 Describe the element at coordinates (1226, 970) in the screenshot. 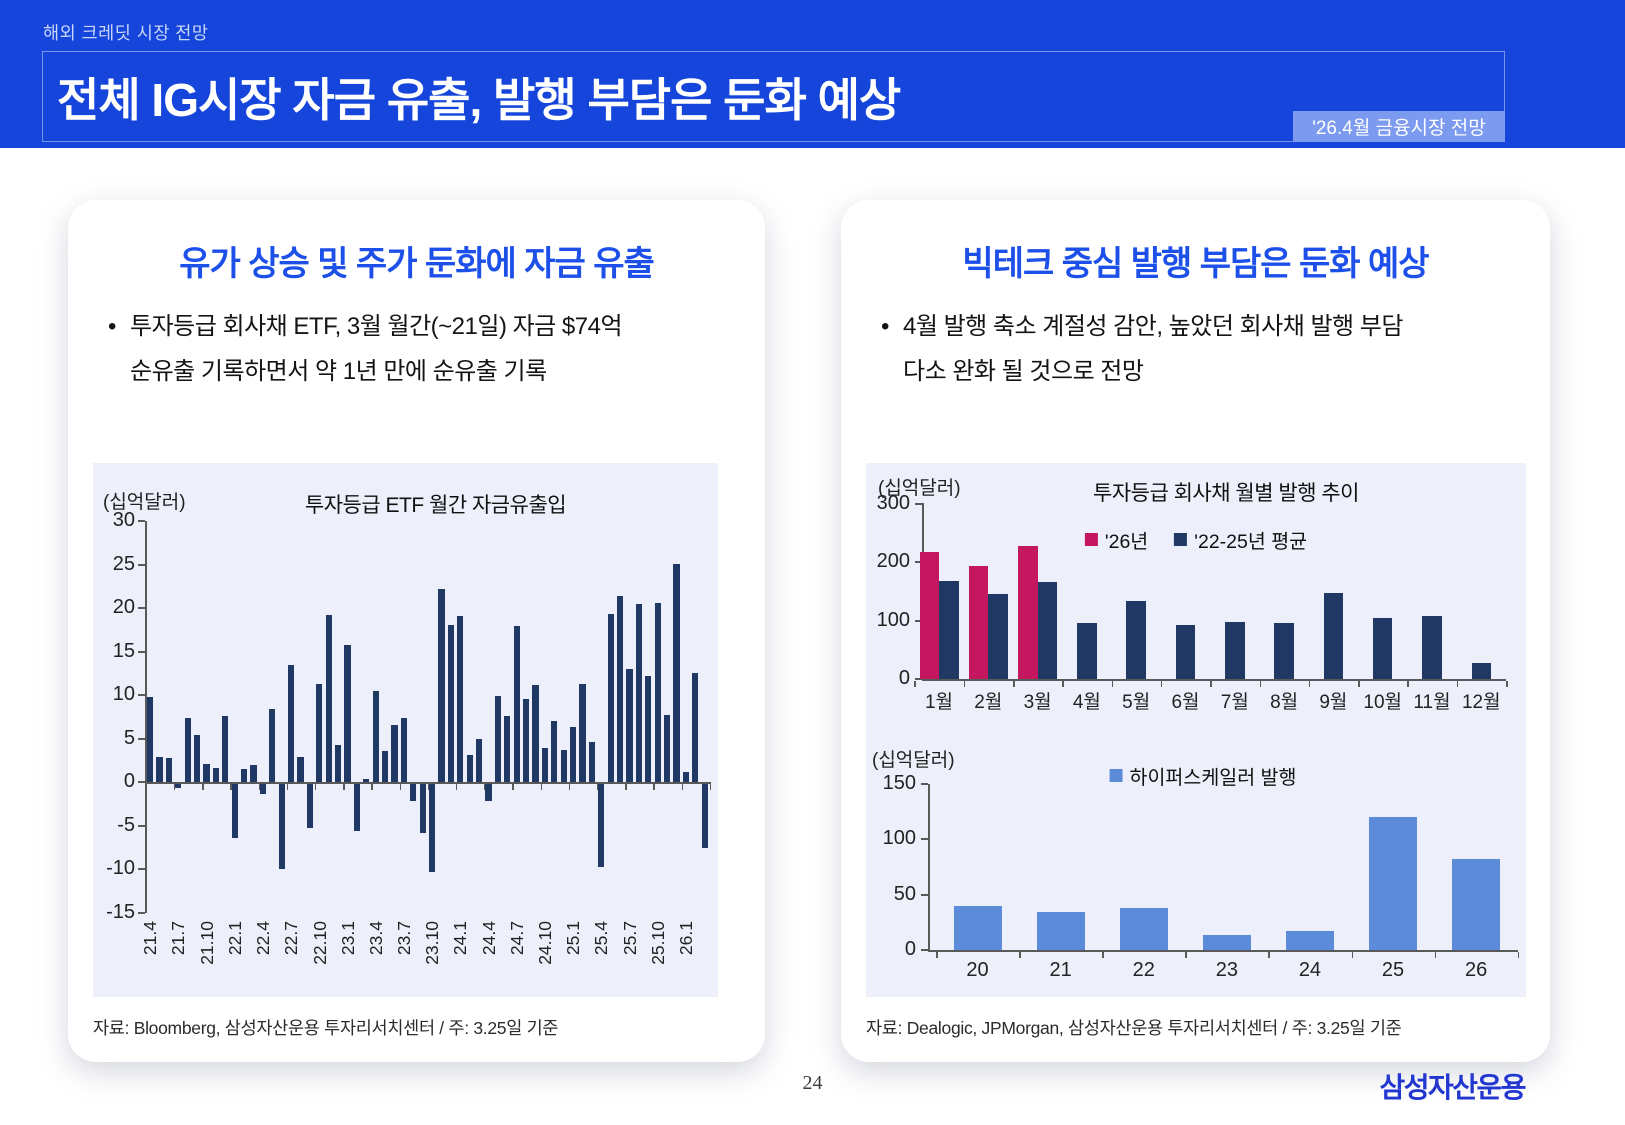

I see `x-tick-label: 23` at that location.